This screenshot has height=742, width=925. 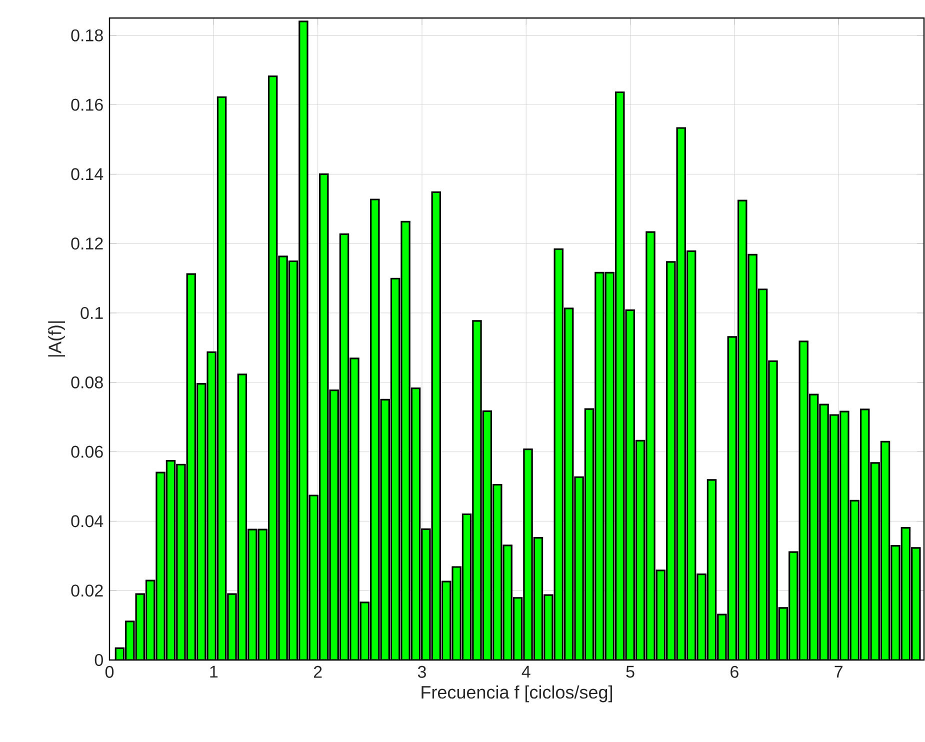 I want to click on y-tick-label: 0.14, so click(x=87, y=174).